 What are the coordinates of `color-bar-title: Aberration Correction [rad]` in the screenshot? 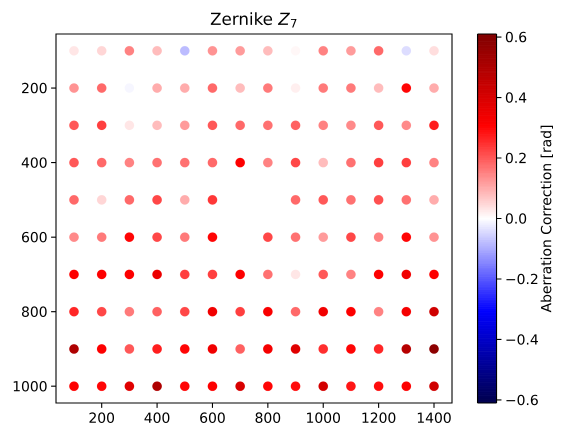 It's located at (546, 219).